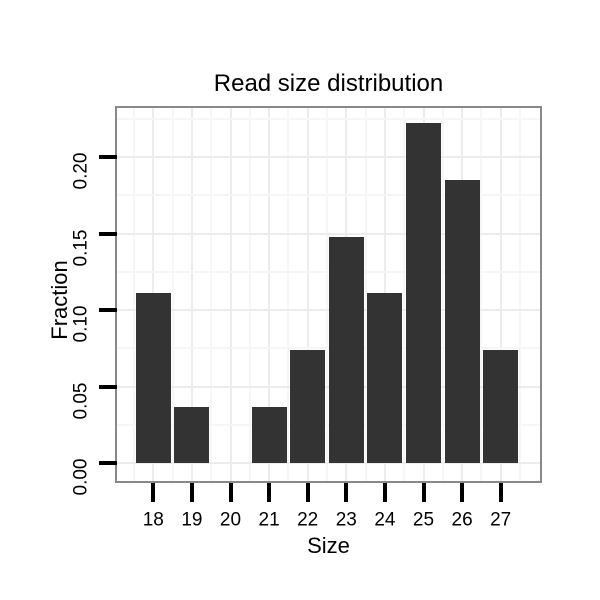 This screenshot has height=600, width=600. I want to click on x-tick-label-25: 25, so click(423, 520).